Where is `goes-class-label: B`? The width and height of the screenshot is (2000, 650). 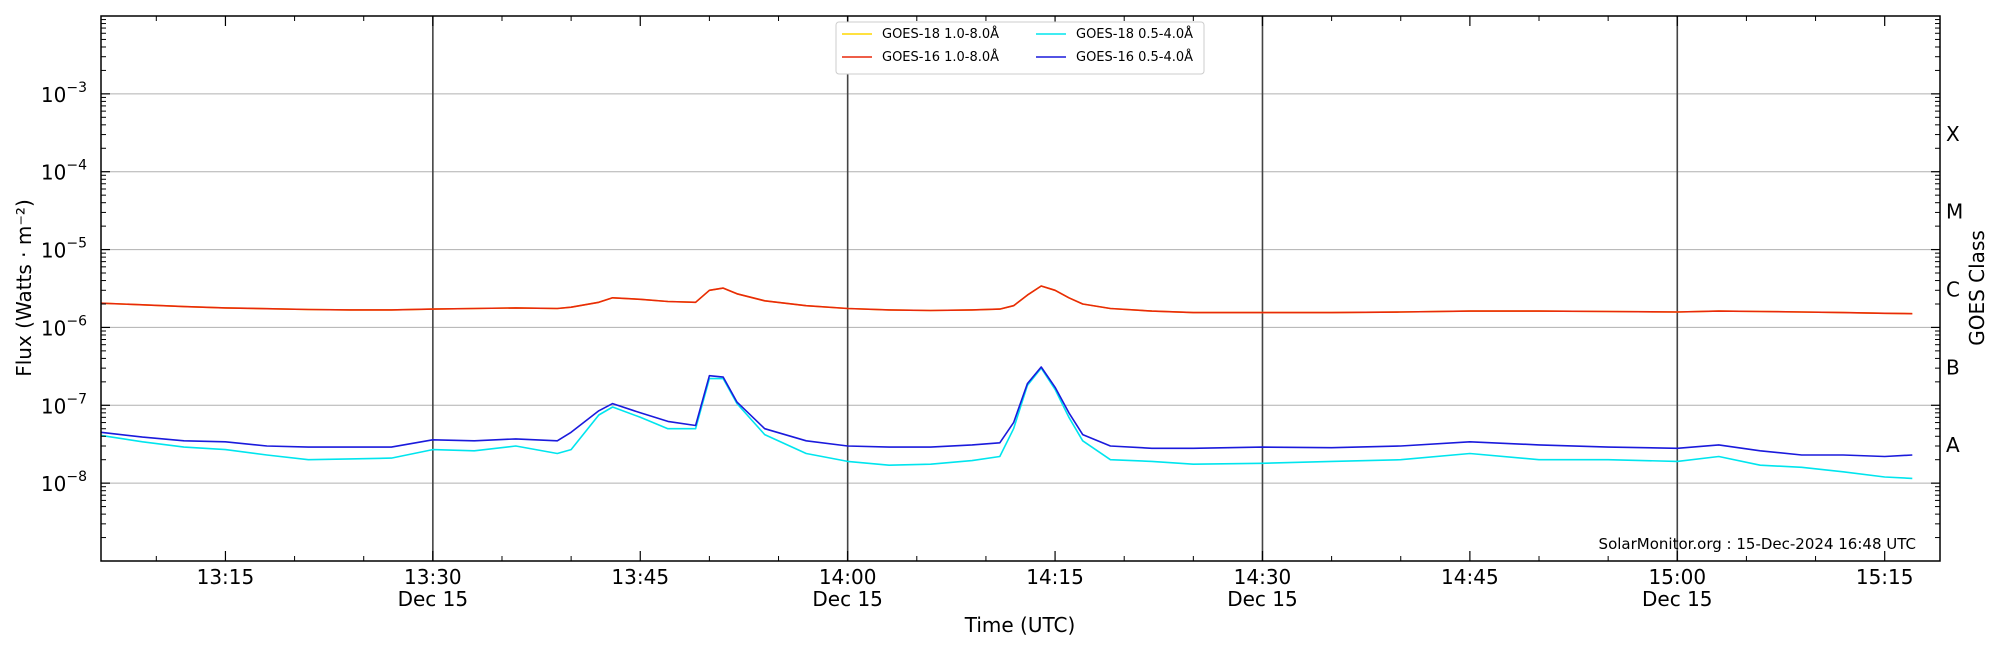 goes-class-label: B is located at coordinates (1953, 367).